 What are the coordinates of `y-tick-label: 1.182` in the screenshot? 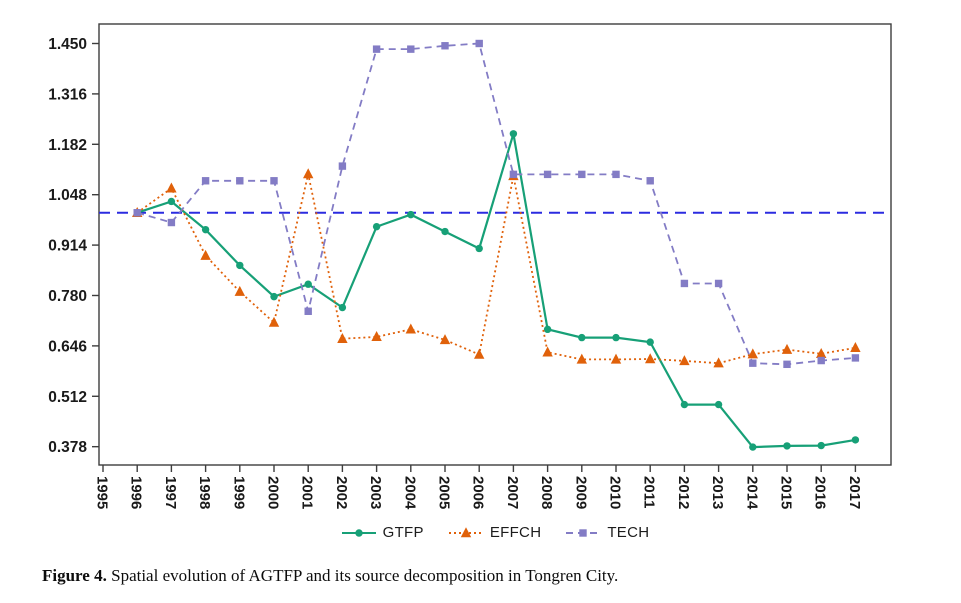 It's located at (67, 145).